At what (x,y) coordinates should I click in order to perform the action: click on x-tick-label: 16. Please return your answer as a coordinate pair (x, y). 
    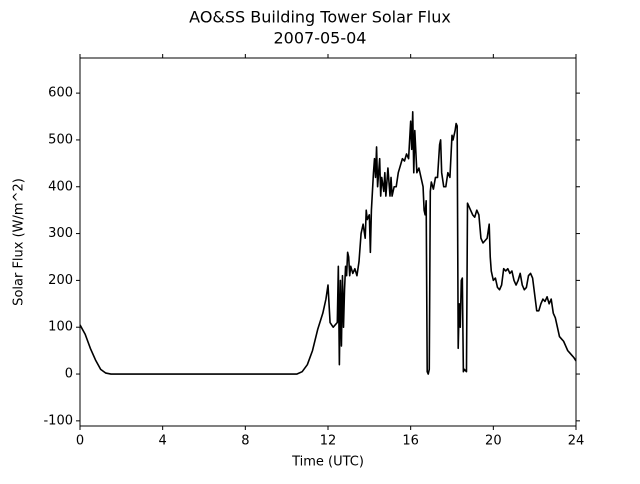
    Looking at the image, I should click on (410, 441).